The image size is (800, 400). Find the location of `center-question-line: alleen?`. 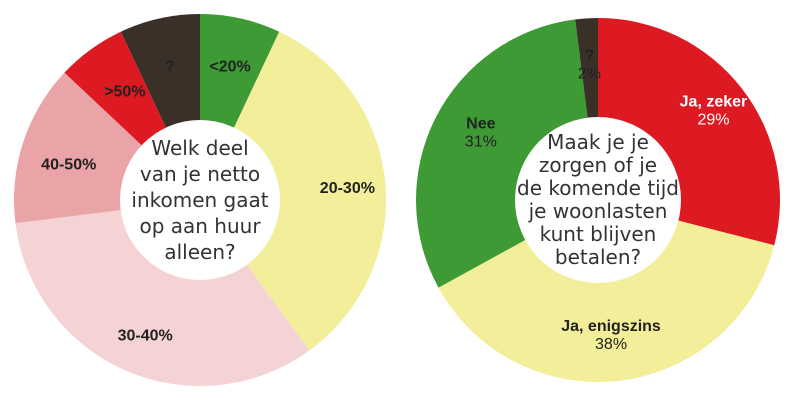

center-question-line: alleen? is located at coordinates (199, 252).